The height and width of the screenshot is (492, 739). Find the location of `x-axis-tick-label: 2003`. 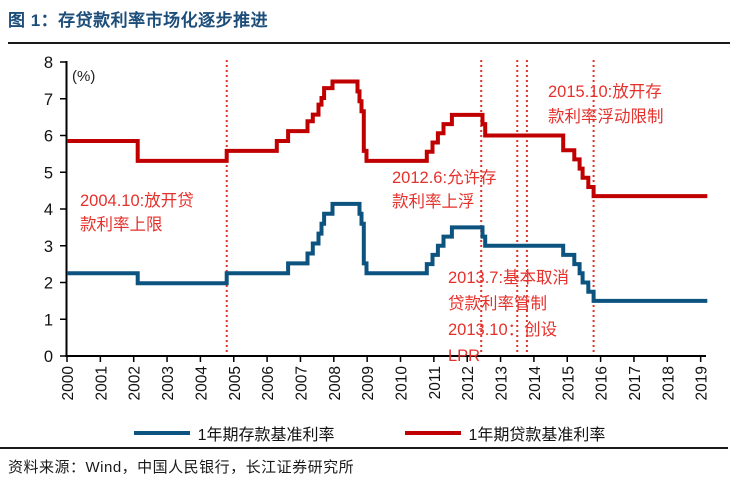

x-axis-tick-label: 2003 is located at coordinates (168, 383).